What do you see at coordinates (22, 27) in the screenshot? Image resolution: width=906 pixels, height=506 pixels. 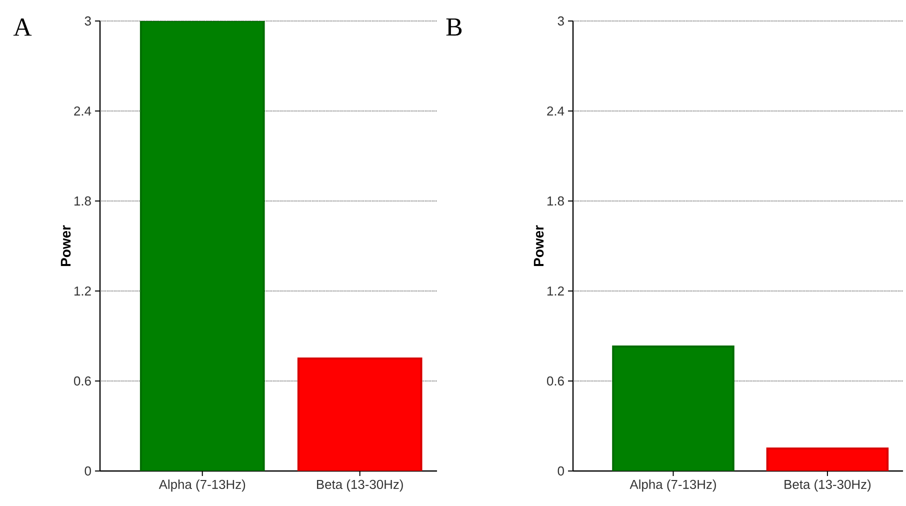 I see `chart-title: A` at bounding box center [22, 27].